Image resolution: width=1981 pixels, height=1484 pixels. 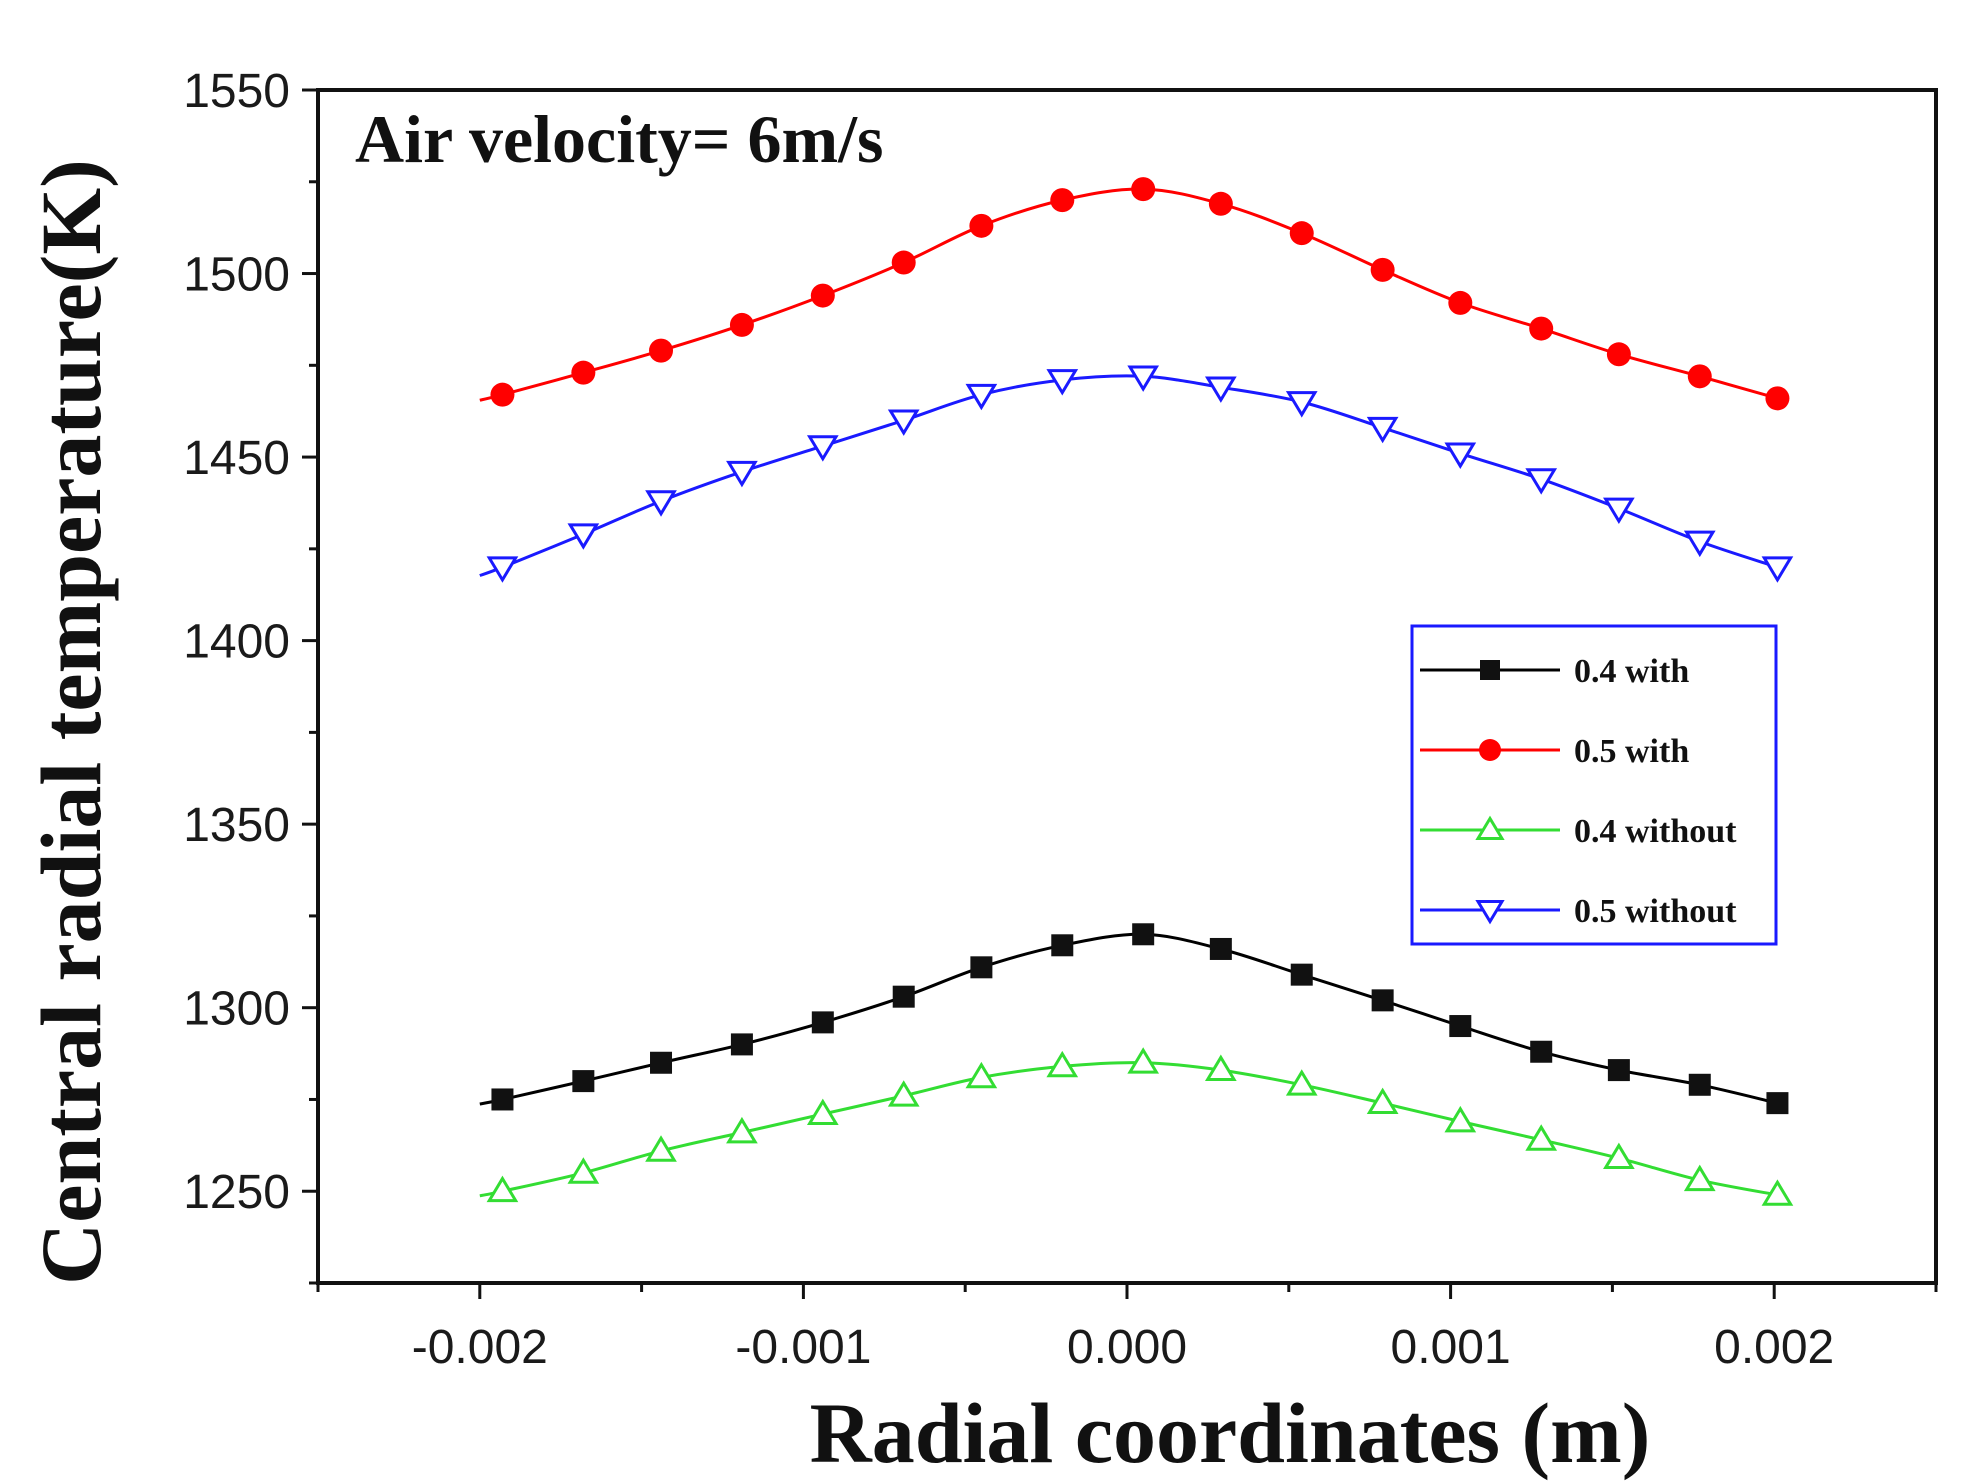 What do you see at coordinates (1554, 671) in the screenshot?
I see `legend-item: 0.4 with` at bounding box center [1554, 671].